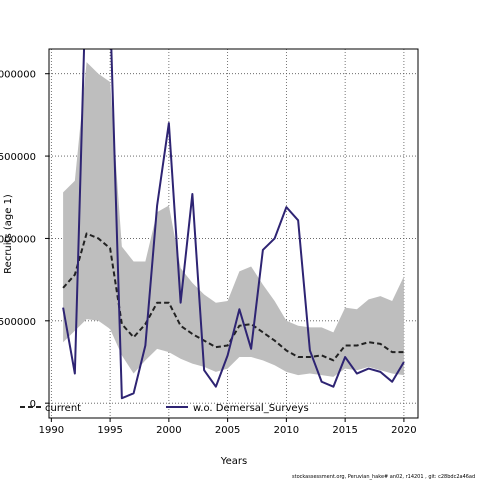 The image size is (480, 480). What do you see at coordinates (168, 430) in the screenshot?
I see `x-tick-label: 2000` at bounding box center [168, 430].